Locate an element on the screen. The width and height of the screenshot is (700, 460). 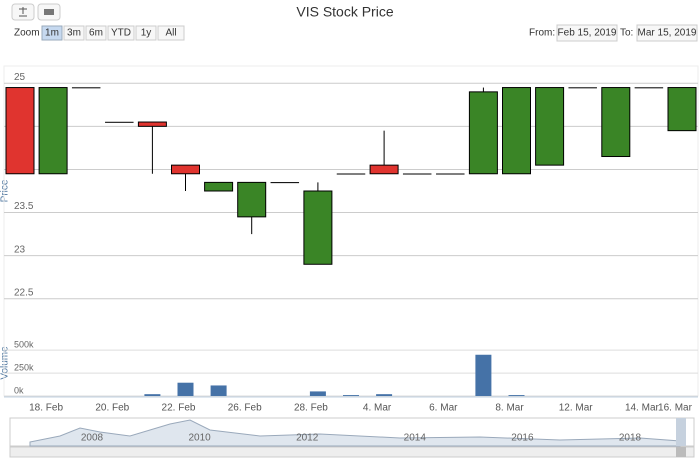
from-date: Feb 15, 2019 is located at coordinates (587, 33).